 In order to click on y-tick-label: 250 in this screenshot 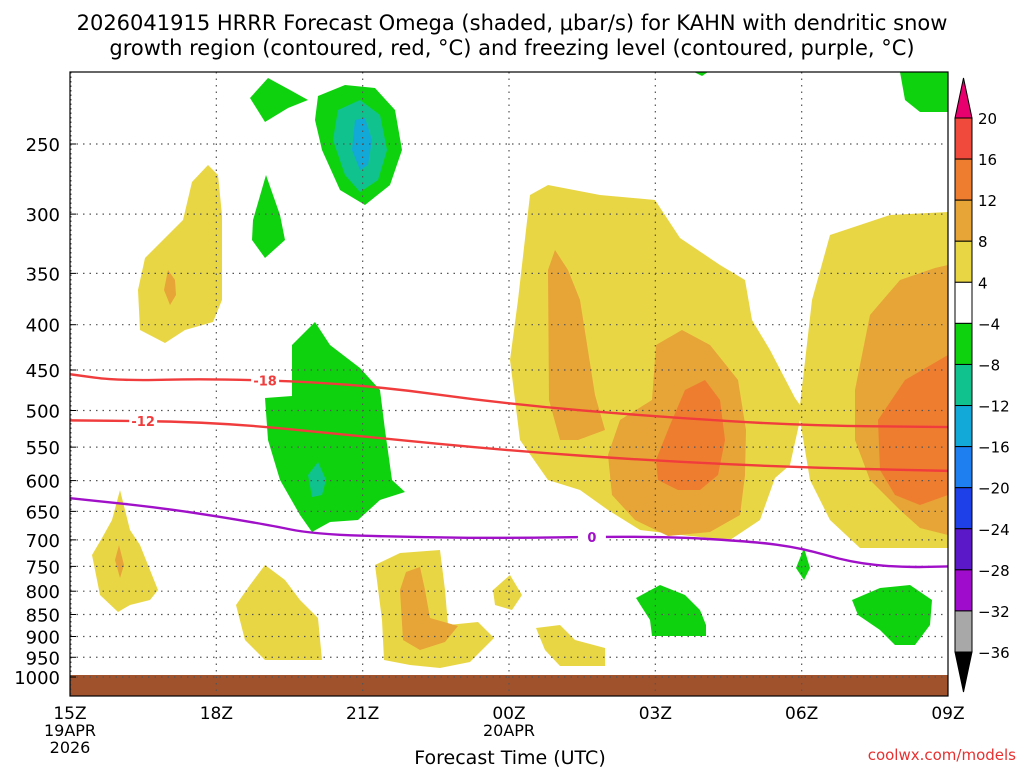, I will do `click(43, 145)`.